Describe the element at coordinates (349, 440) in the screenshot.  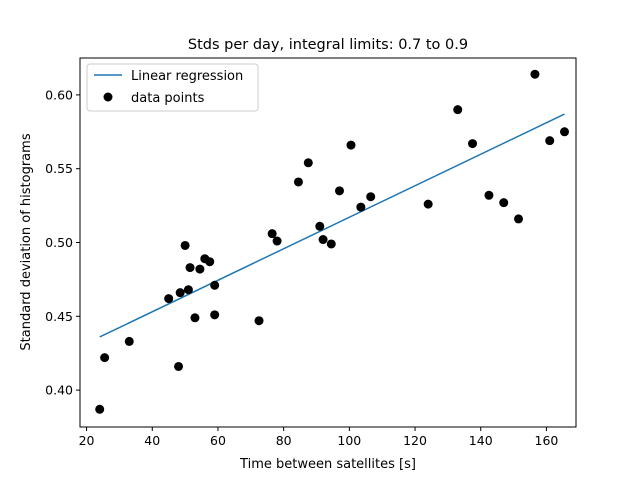
I see `x-tick-label: 100` at that location.